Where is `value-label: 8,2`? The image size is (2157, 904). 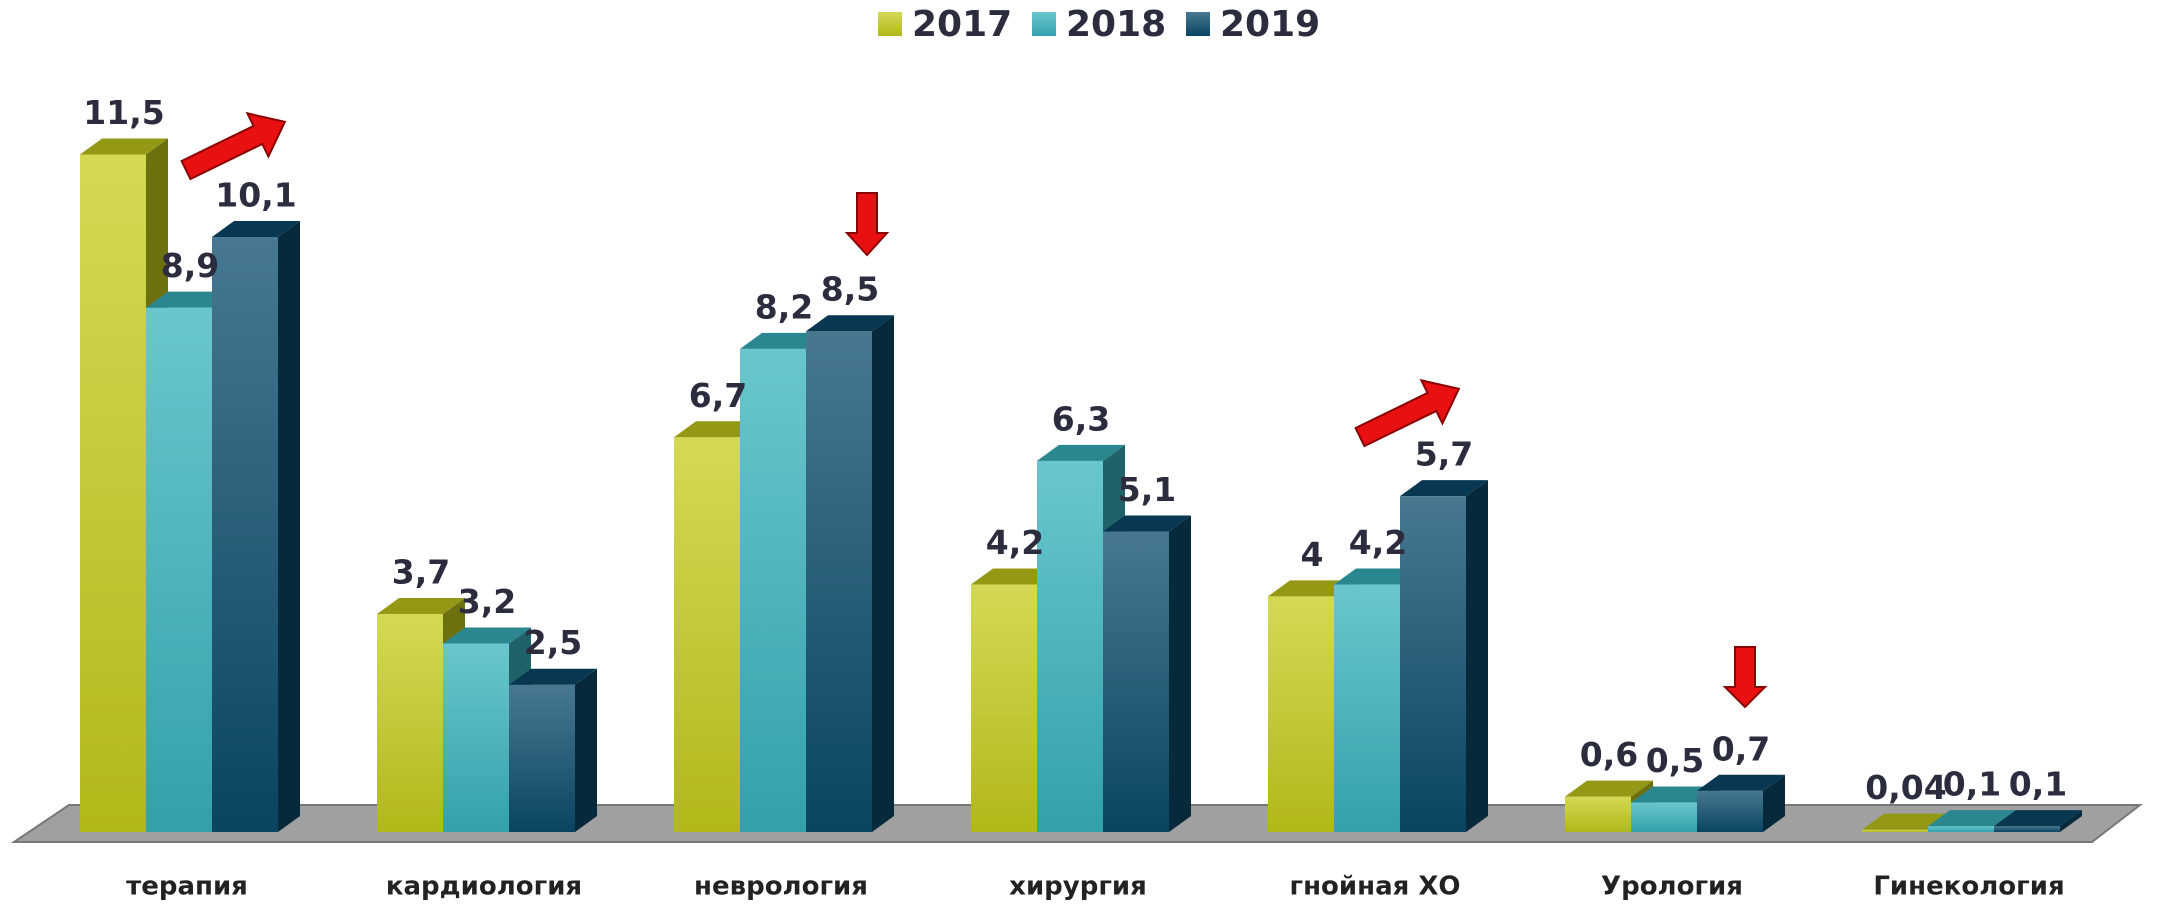
value-label: 8,2 is located at coordinates (784, 306).